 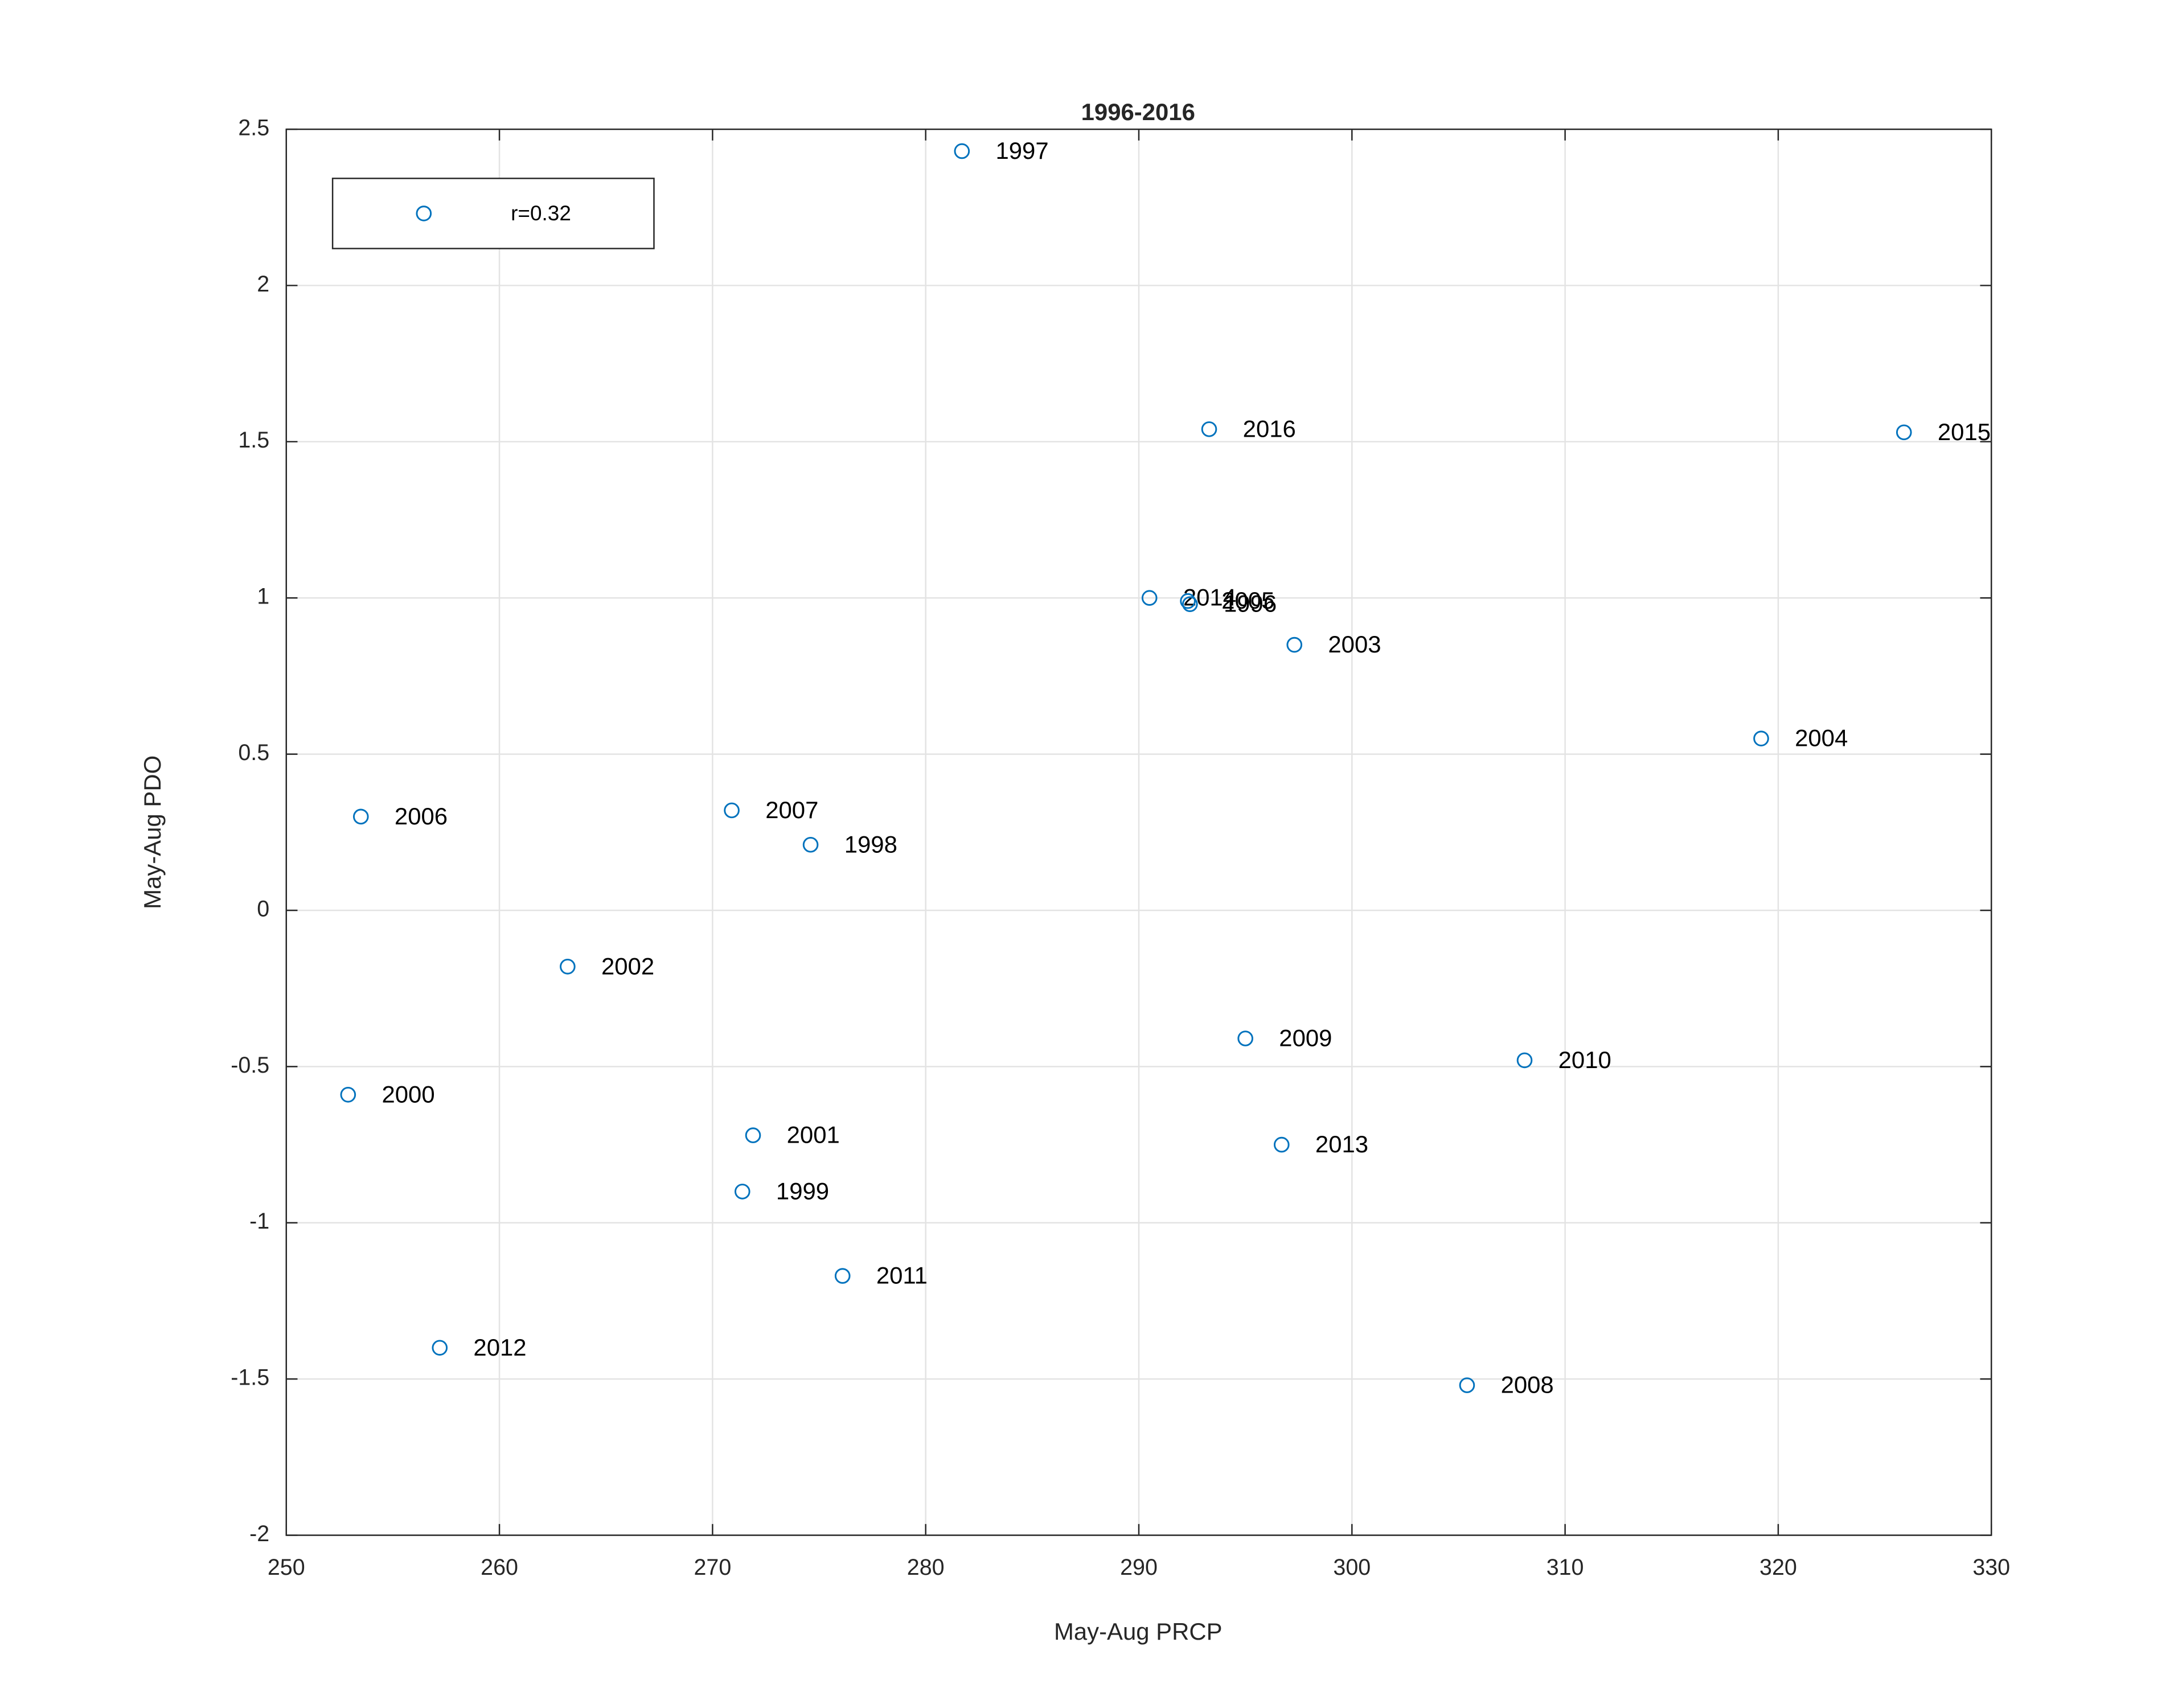 What do you see at coordinates (1305, 1038) in the screenshot?
I see `point-label: 2009` at bounding box center [1305, 1038].